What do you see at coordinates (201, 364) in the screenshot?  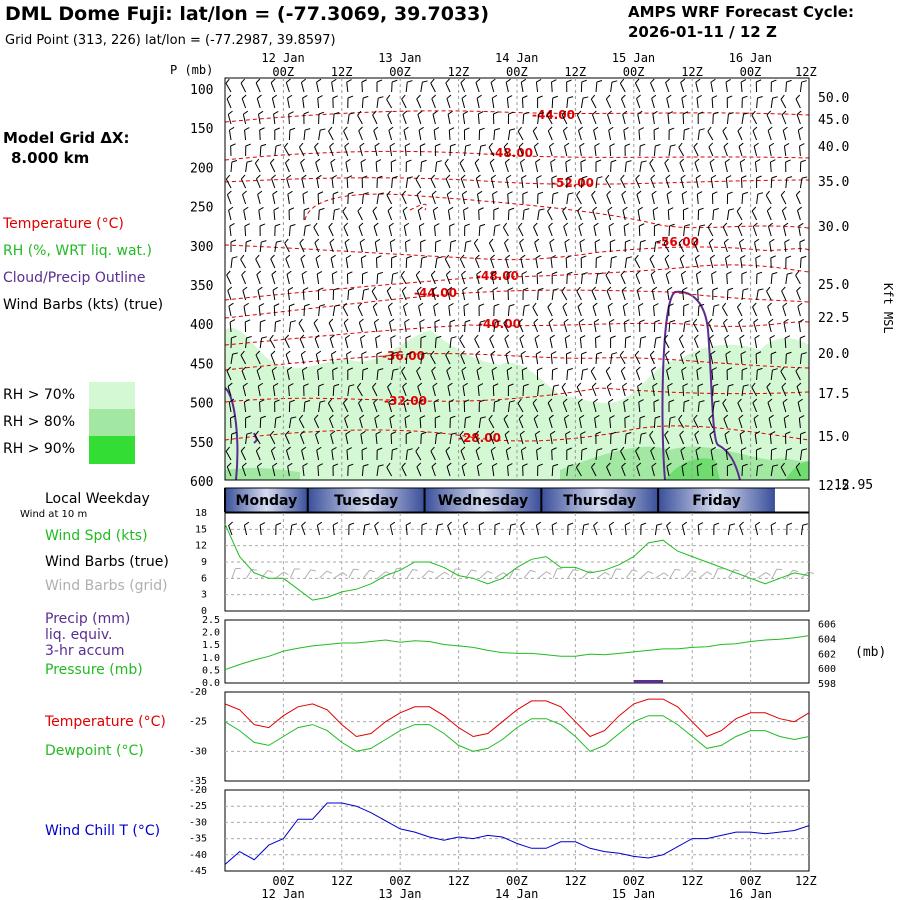 I see `pressure-tick: 450` at bounding box center [201, 364].